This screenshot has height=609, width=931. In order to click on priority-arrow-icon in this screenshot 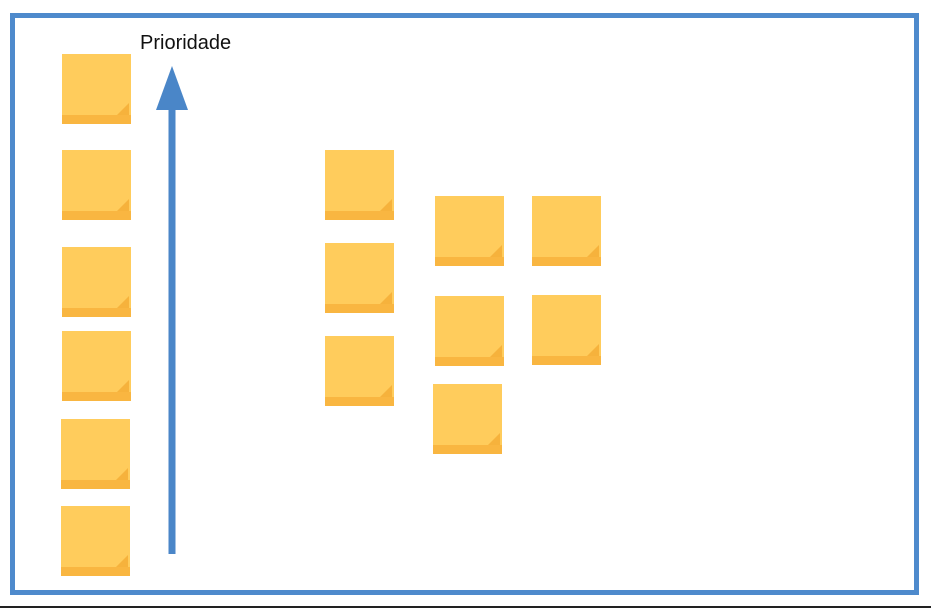, I will do `click(172, 310)`.